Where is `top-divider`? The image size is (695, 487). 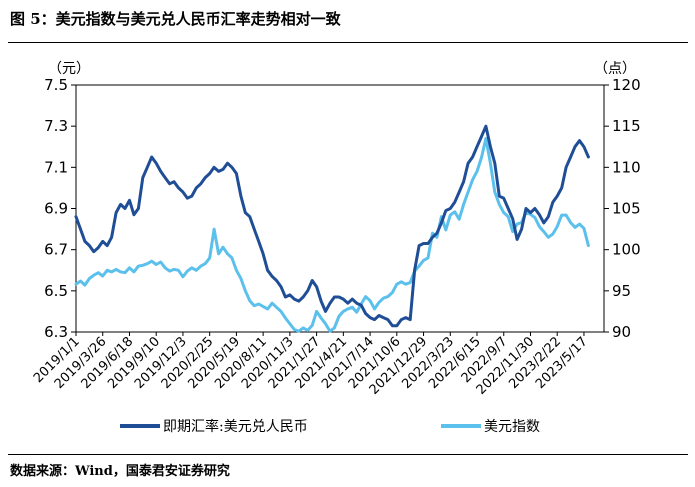
top-divider is located at coordinates (348, 42).